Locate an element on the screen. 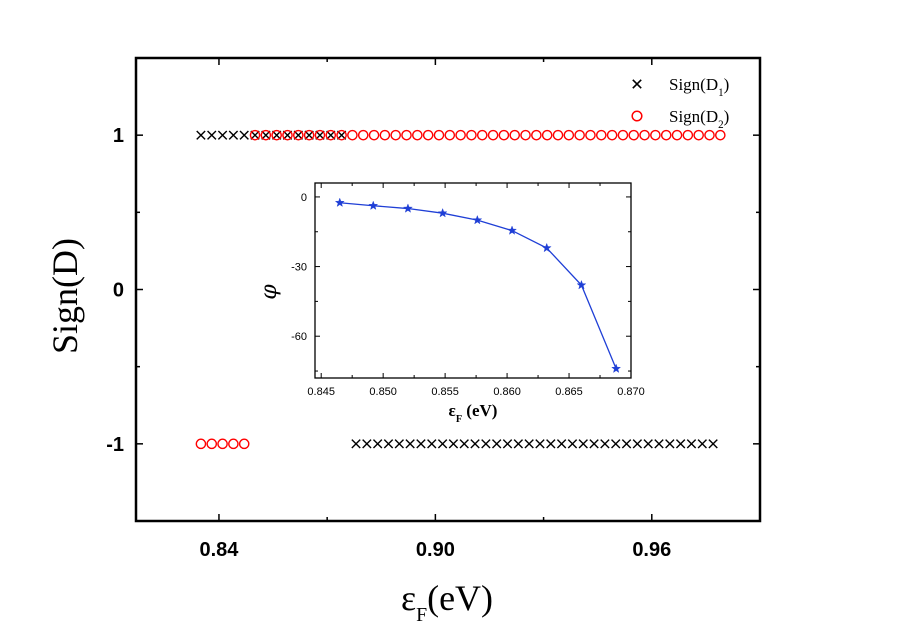 The height and width of the screenshot is (642, 913). y-tick-label: -1 is located at coordinates (115, 445).